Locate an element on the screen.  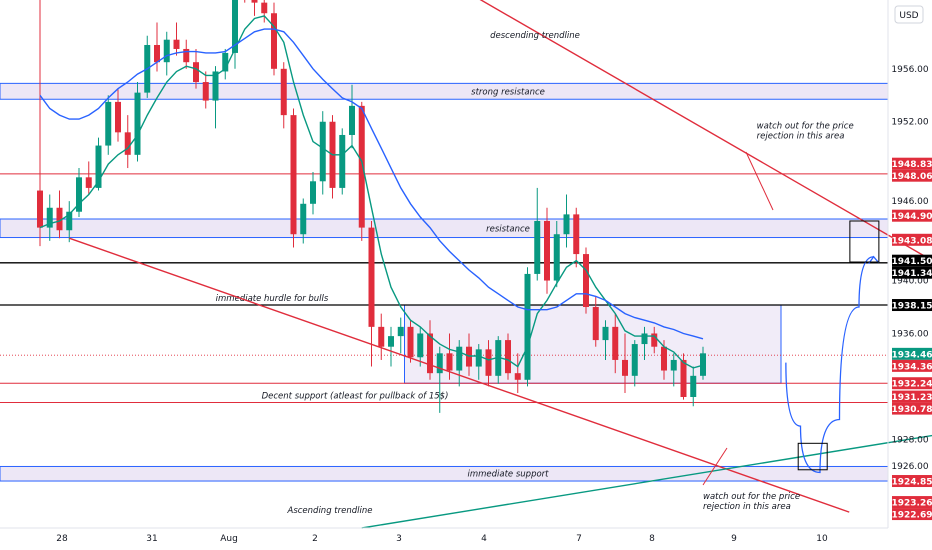
x-tick-label: Aug is located at coordinates (229, 539).